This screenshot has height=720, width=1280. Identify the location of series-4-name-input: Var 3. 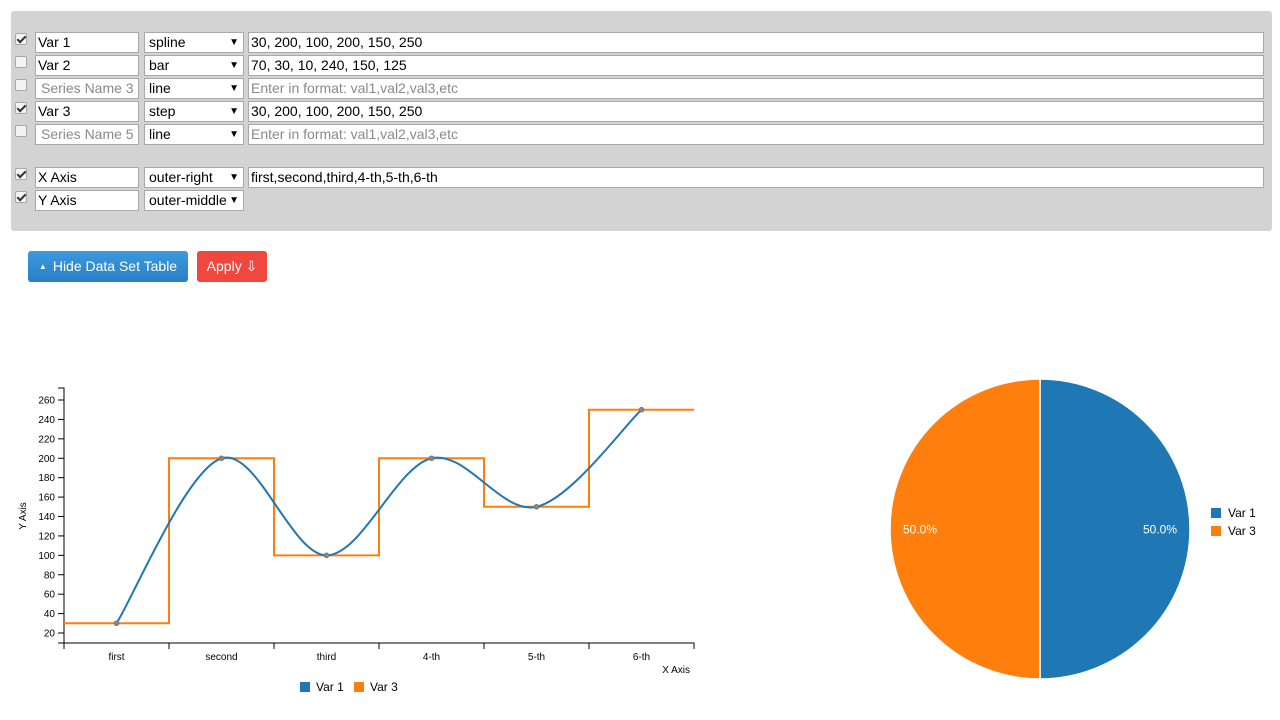
(87, 111).